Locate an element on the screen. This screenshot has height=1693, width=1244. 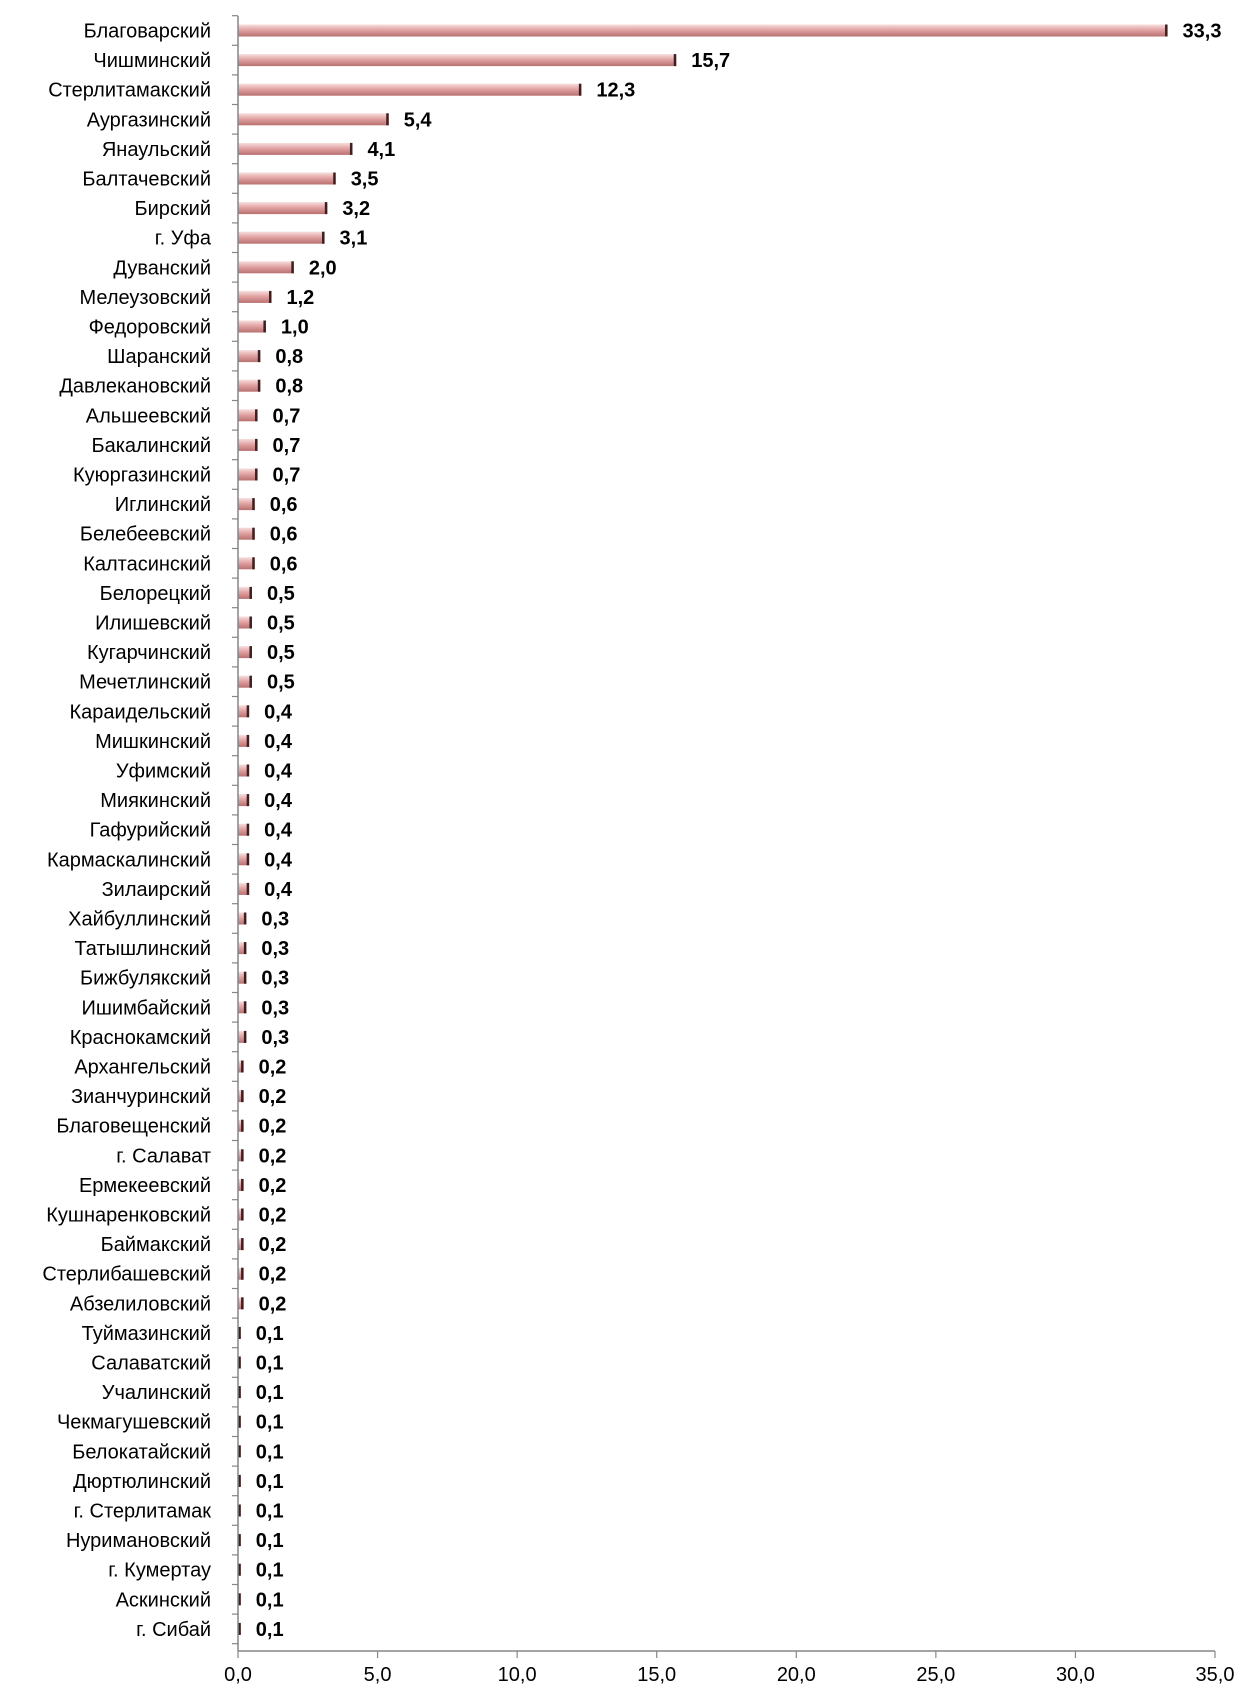
category-label: Аскинский is located at coordinates (163, 1600).